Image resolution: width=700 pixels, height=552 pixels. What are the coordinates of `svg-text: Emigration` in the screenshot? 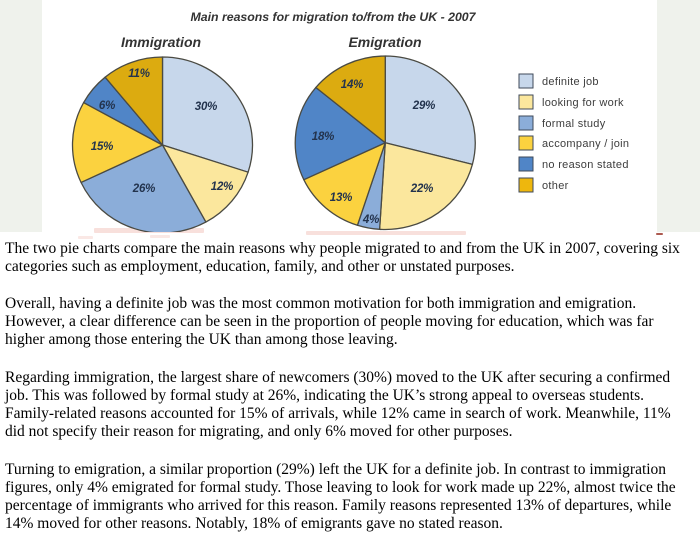 It's located at (384, 42).